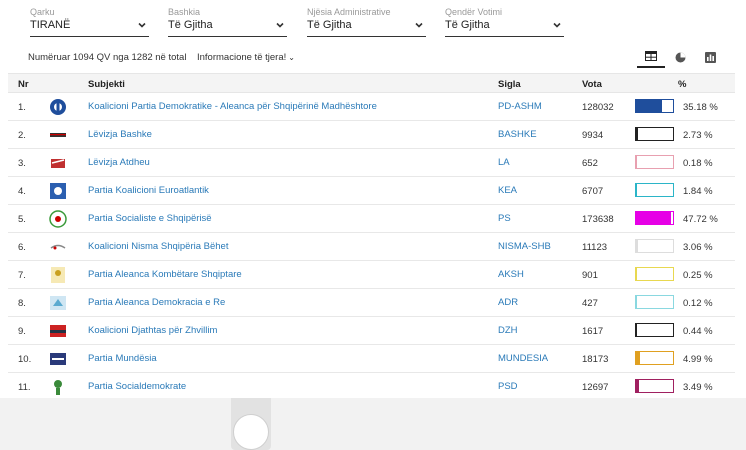 The image size is (746, 450). What do you see at coordinates (524, 246) in the screenshot?
I see `party-acronym: NISMA-SHB` at bounding box center [524, 246].